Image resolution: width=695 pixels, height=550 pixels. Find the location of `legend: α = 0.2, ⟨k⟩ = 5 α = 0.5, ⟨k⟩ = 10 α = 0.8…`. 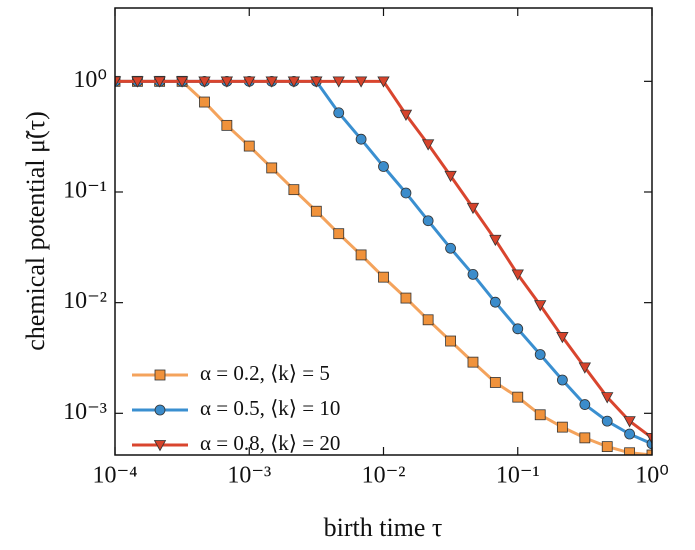

legend: α = 0.2, ⟨k⟩ = 5 α = 0.5, ⟨k⟩ = 10 α = 0.8… is located at coordinates (236, 408).